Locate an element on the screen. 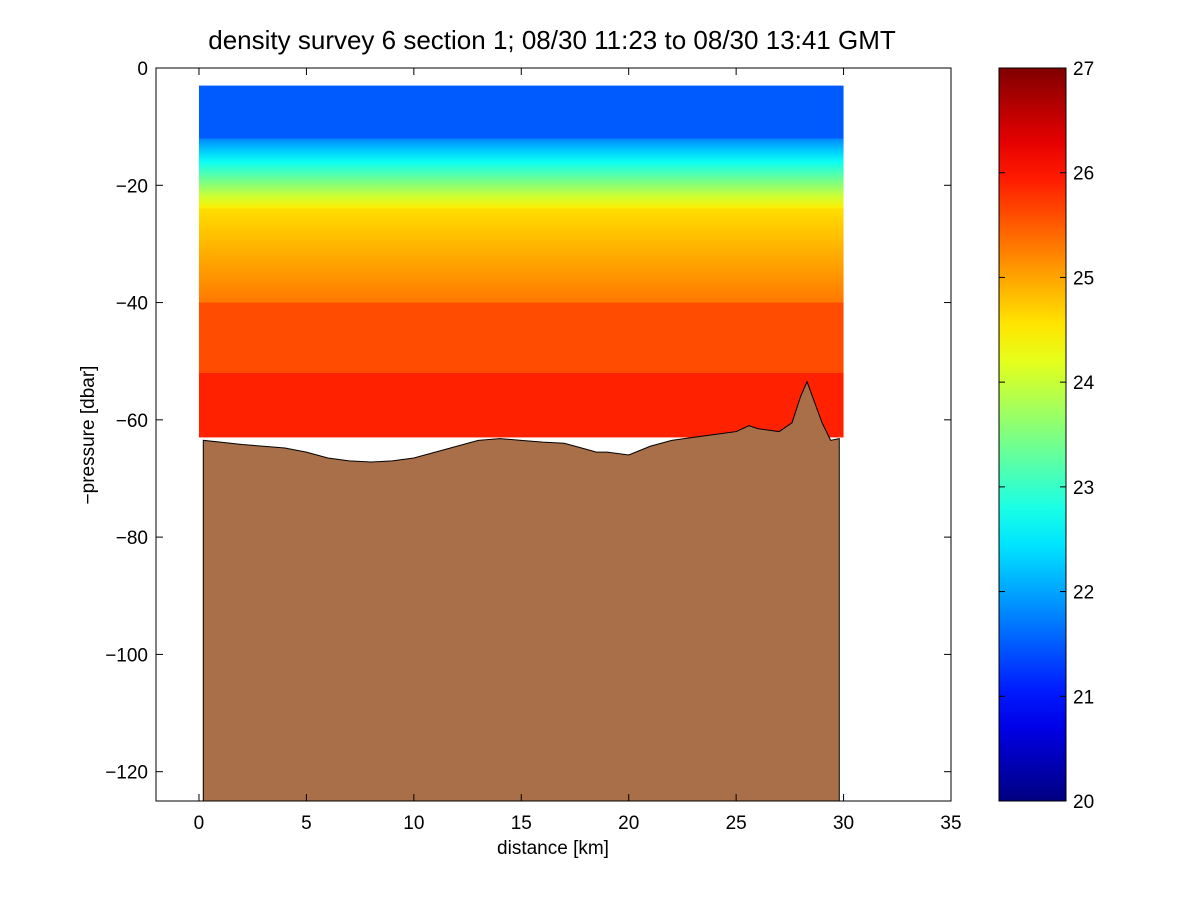 This screenshot has width=1201, height=901. colorbar-tick-label: 25 is located at coordinates (1083, 278).